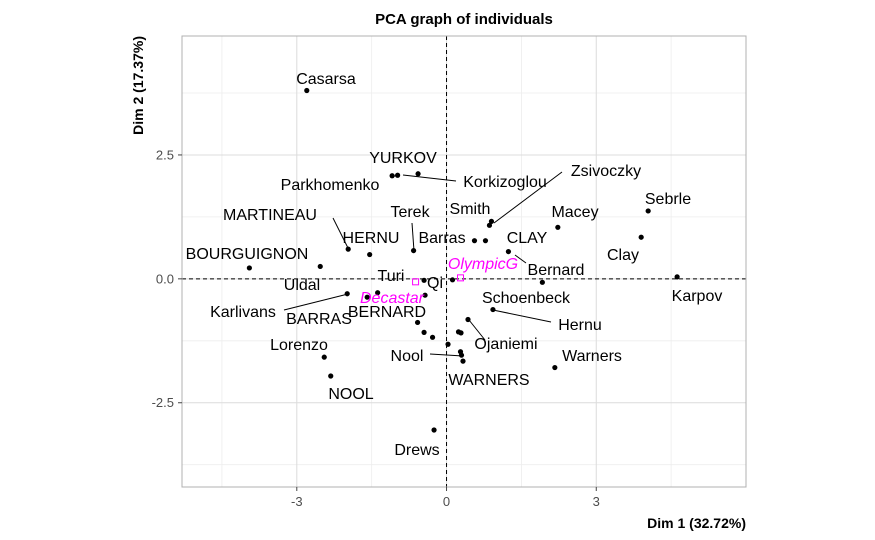  Describe the element at coordinates (297, 501) in the screenshot. I see `x-tick-label: -3` at that location.